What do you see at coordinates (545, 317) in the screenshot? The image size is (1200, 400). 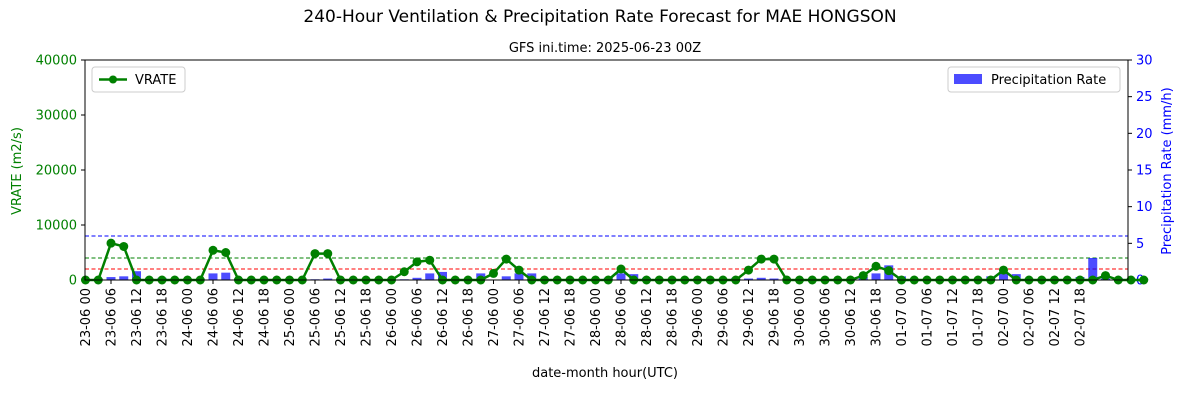 I see `x-tick-label: 27-06 12` at bounding box center [545, 317].